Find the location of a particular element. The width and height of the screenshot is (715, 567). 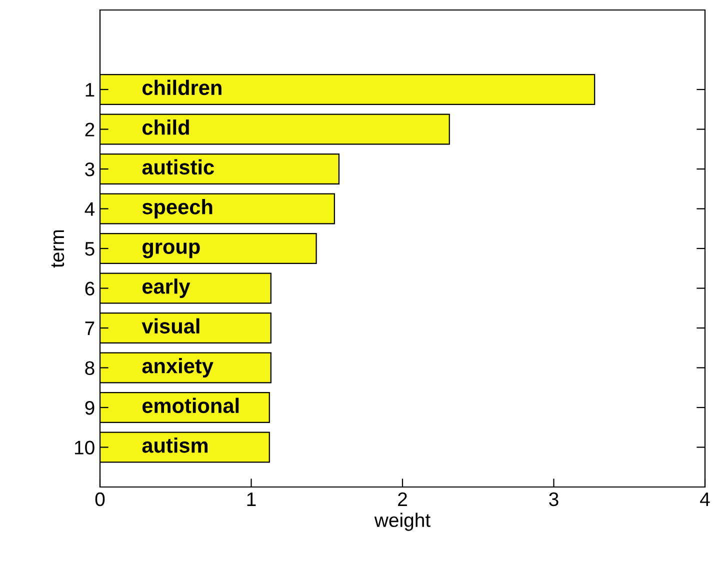

y-tick-label: 9 is located at coordinates (89, 407).